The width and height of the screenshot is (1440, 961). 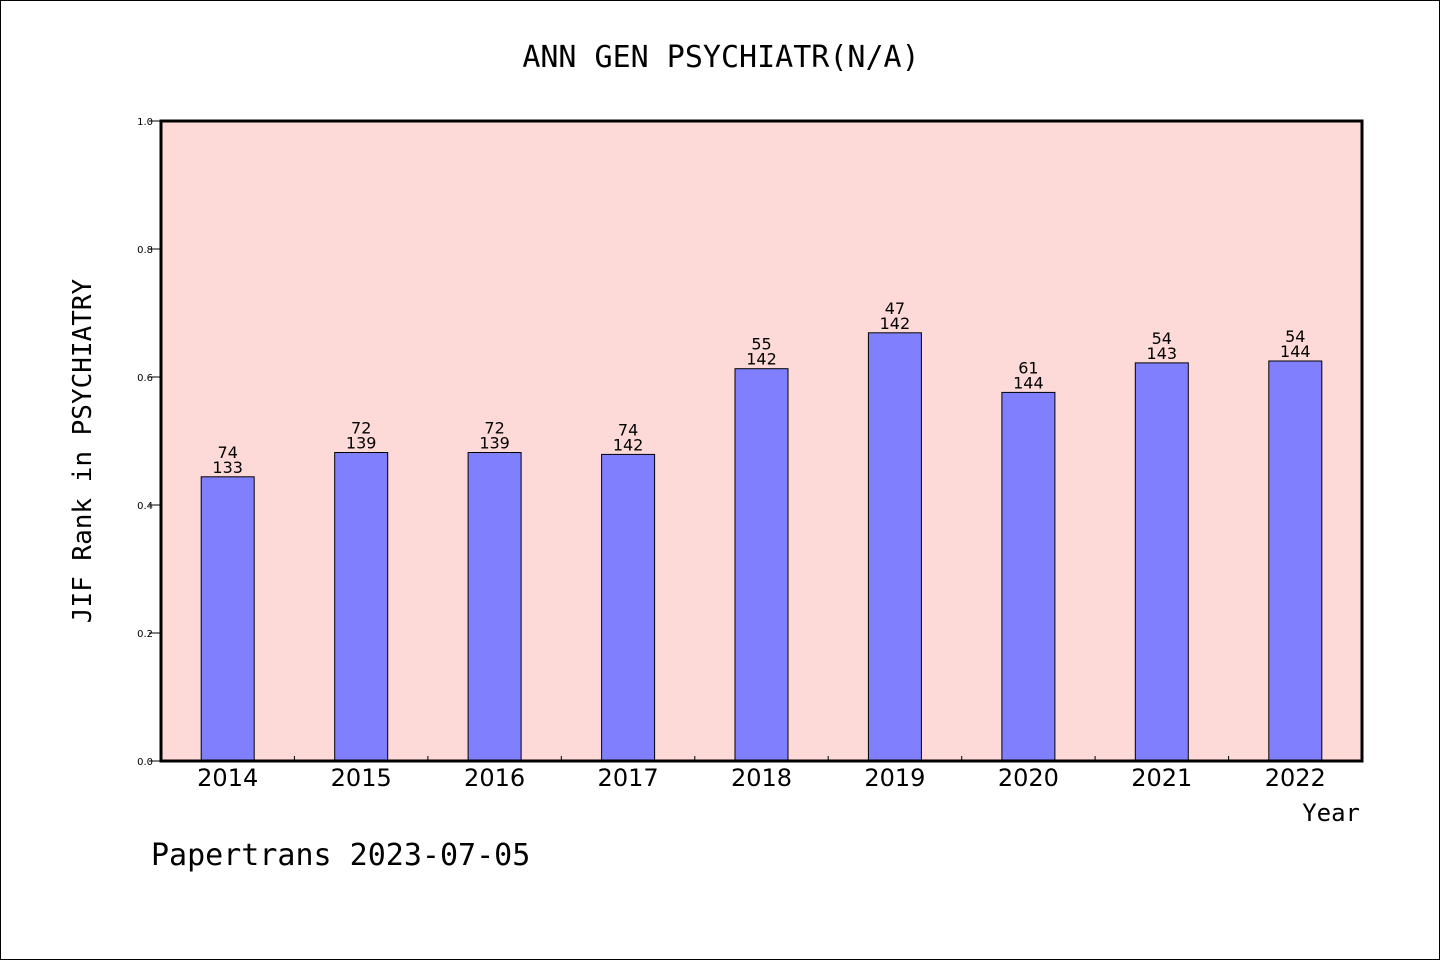 What do you see at coordinates (1028, 576) in the screenshot?
I see `bar-2020` at bounding box center [1028, 576].